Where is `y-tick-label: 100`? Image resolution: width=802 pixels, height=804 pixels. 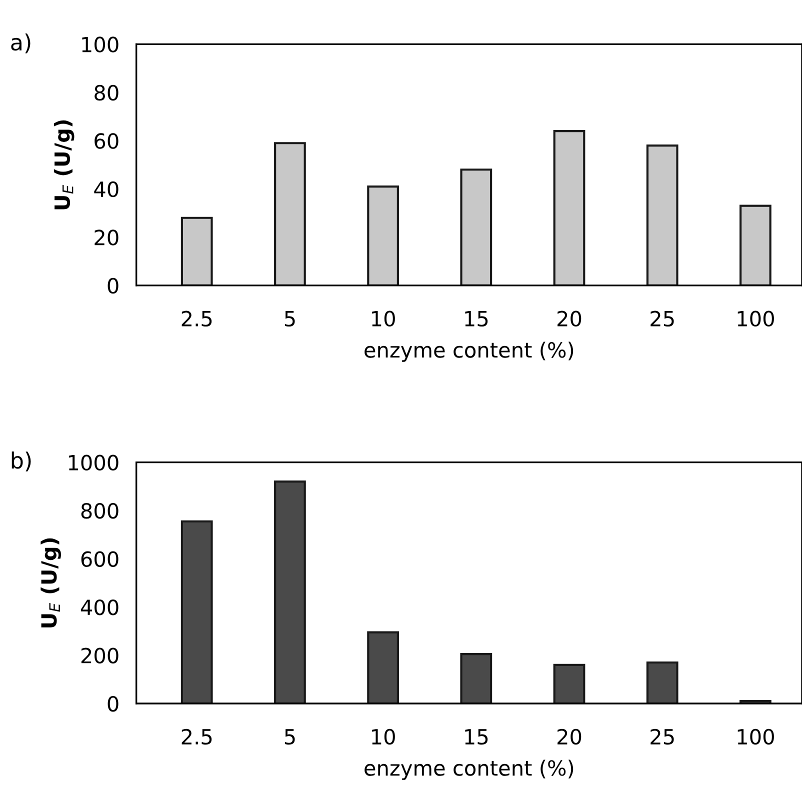 y-tick-label: 100 is located at coordinates (100, 44).